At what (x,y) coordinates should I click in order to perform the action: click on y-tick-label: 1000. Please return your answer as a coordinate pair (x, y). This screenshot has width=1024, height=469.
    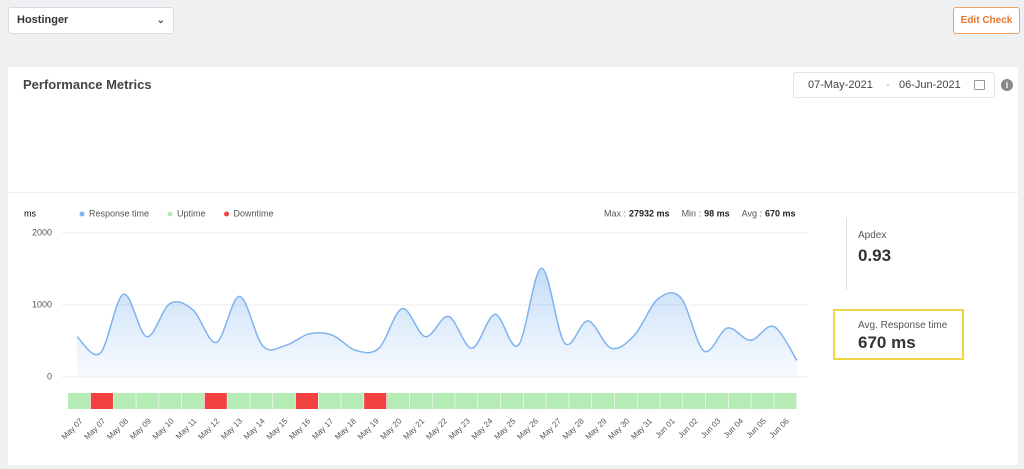
    Looking at the image, I should click on (42, 304).